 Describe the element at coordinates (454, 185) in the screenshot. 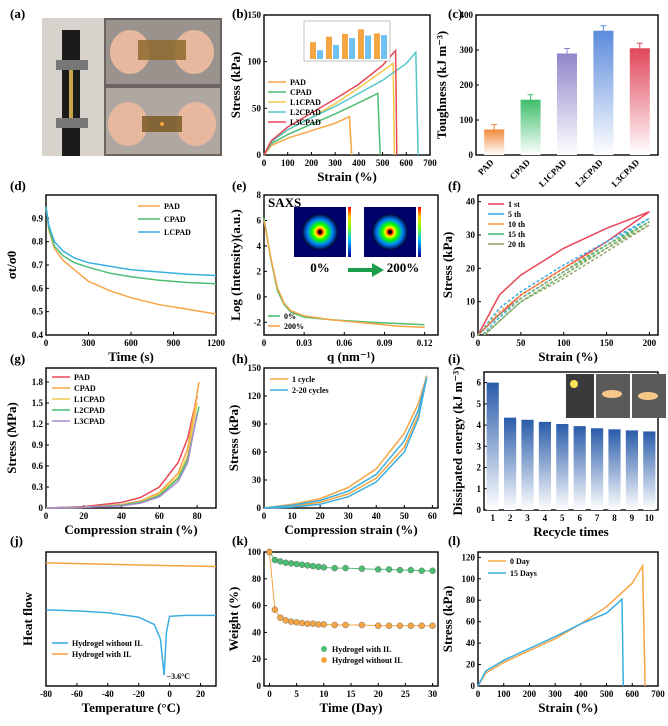

I see `panel-label-f: (f)` at that location.